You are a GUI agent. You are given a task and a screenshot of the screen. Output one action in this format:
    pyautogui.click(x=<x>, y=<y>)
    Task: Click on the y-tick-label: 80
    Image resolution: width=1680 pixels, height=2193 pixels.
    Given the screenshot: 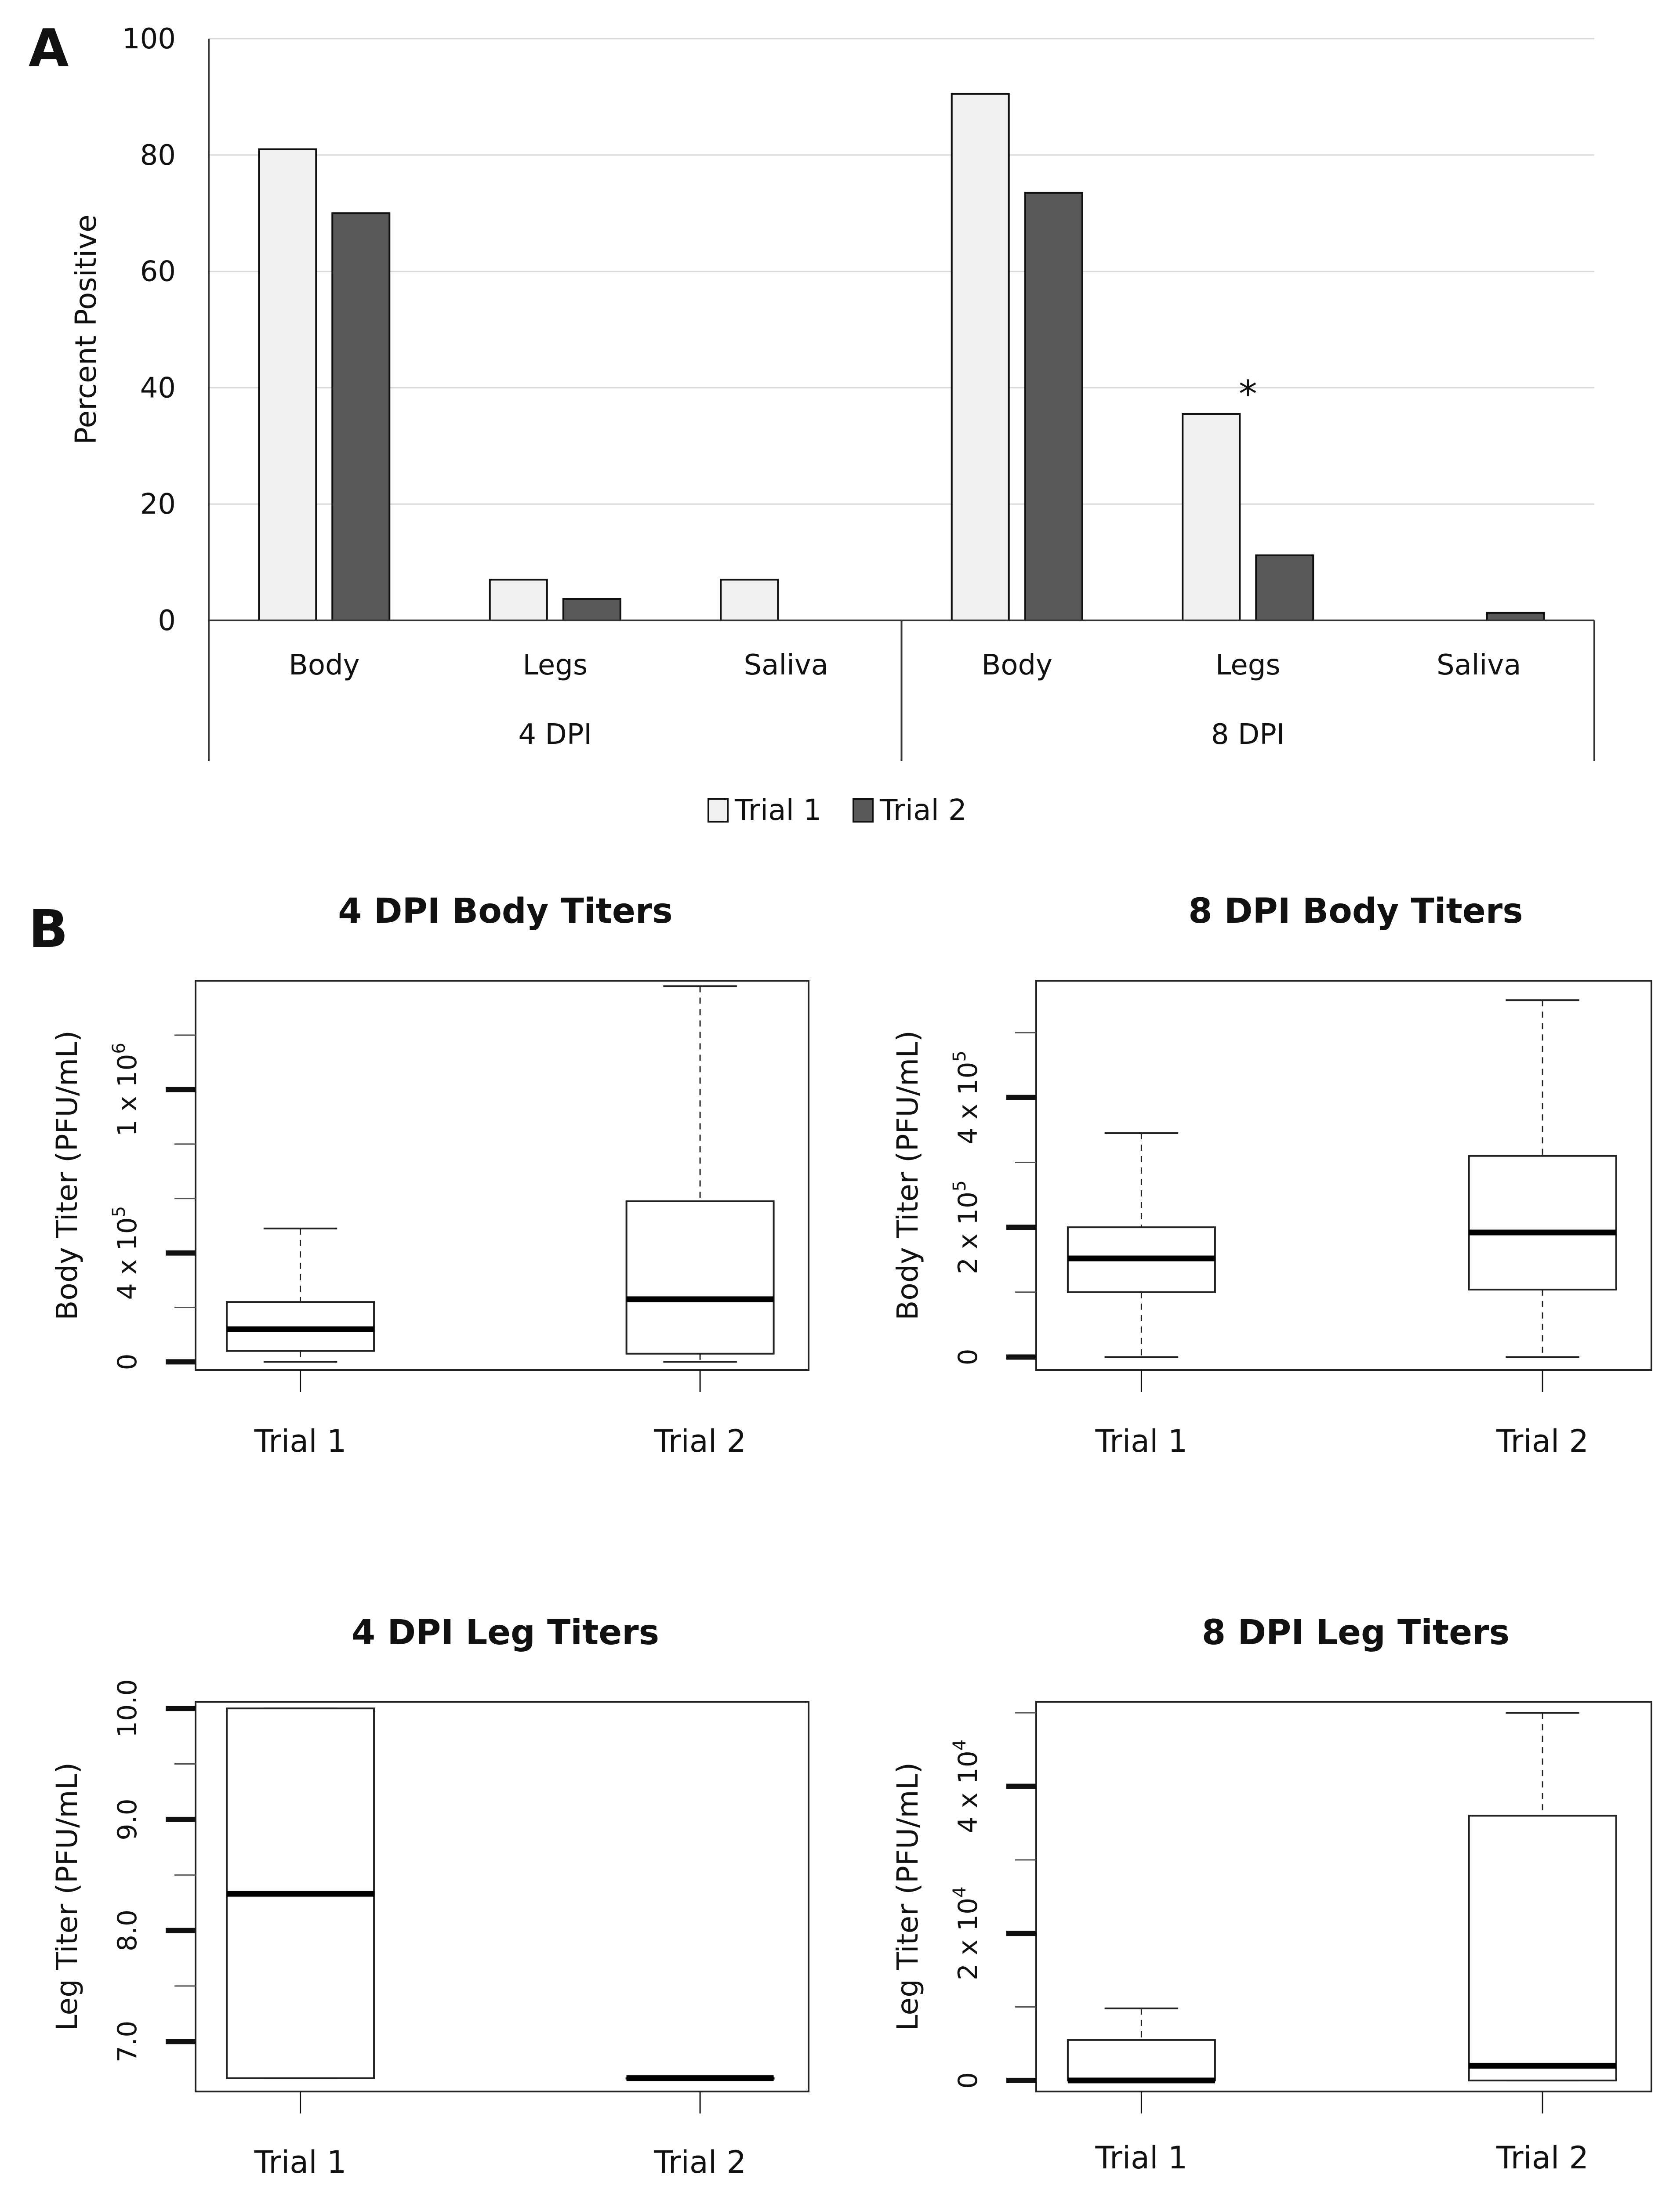 What is the action you would take?
    pyautogui.click(x=158, y=156)
    